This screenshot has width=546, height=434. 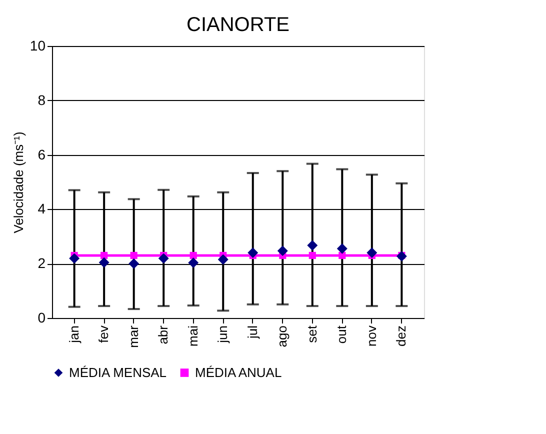 What do you see at coordinates (42, 154) in the screenshot?
I see `y-tick-label: 6` at bounding box center [42, 154].